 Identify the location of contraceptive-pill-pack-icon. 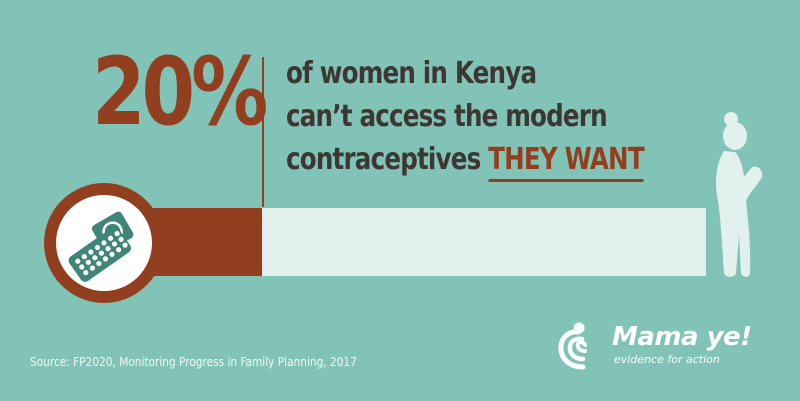
(101, 246).